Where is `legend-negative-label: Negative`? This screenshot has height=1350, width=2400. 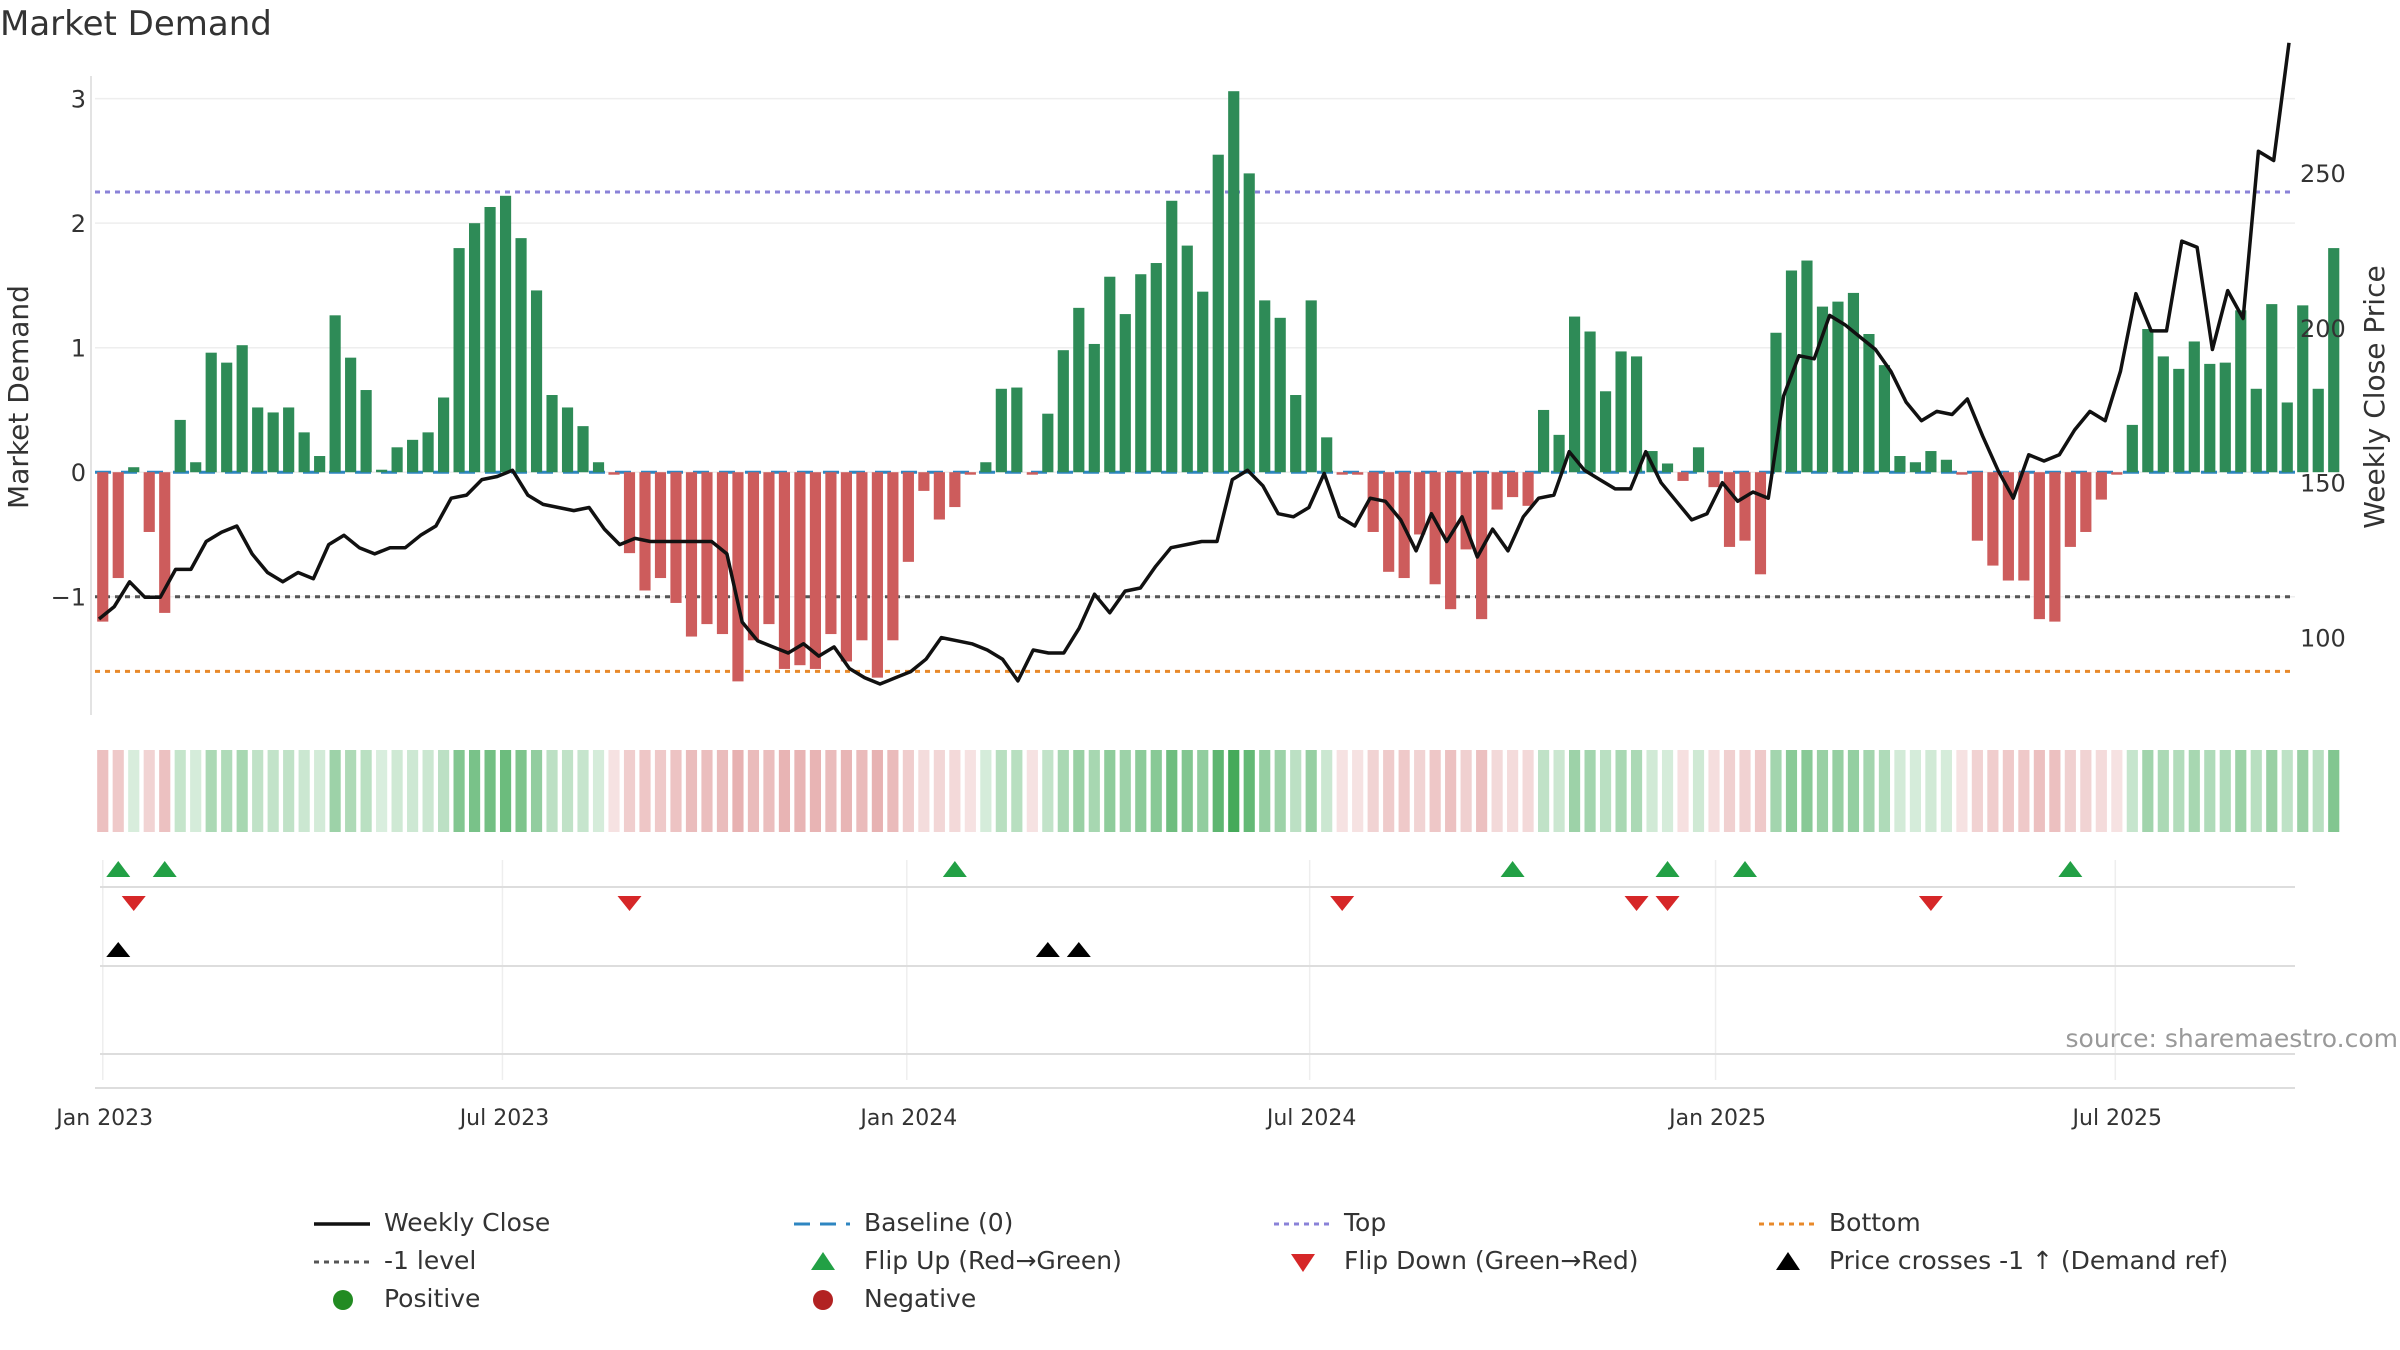
legend-negative-label: Negative is located at coordinates (920, 1298).